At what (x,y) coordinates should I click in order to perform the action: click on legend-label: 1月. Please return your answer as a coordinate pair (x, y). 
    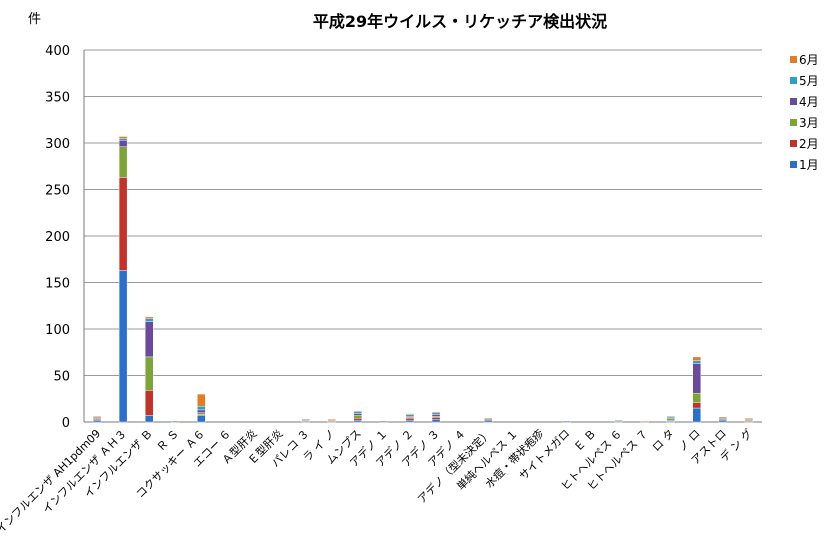
    Looking at the image, I should click on (809, 165).